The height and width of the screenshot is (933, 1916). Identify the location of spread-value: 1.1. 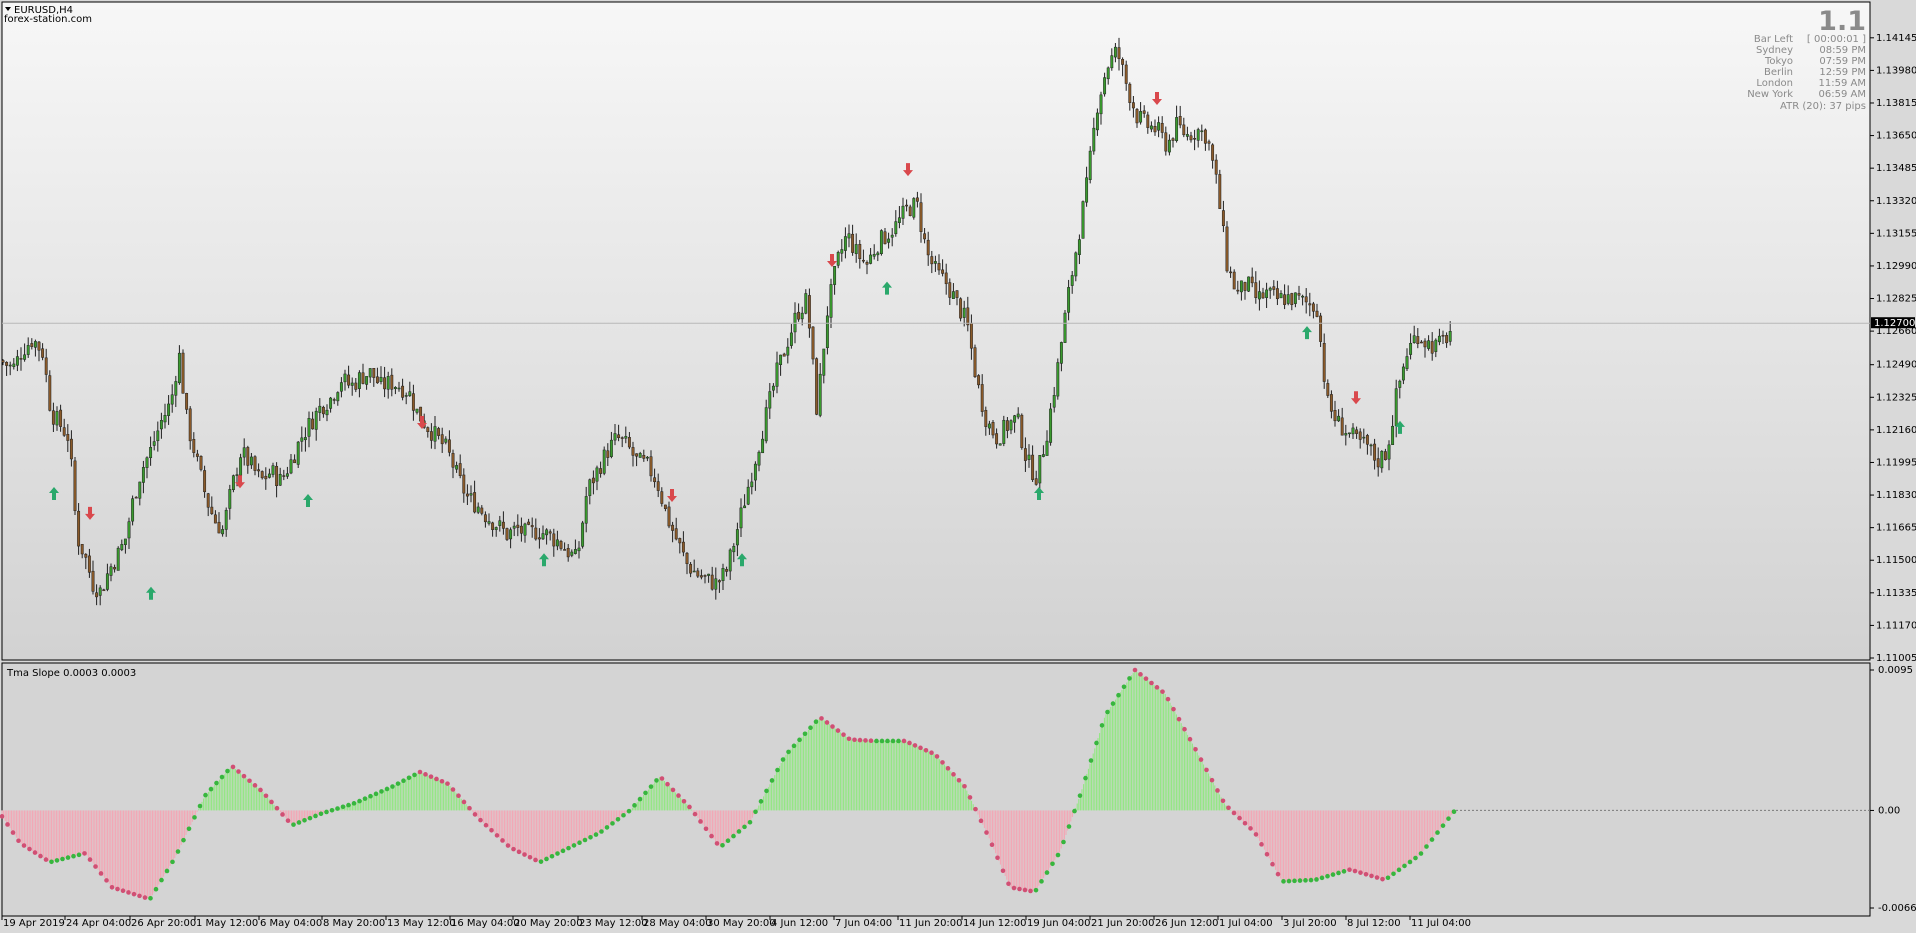
(1842, 21).